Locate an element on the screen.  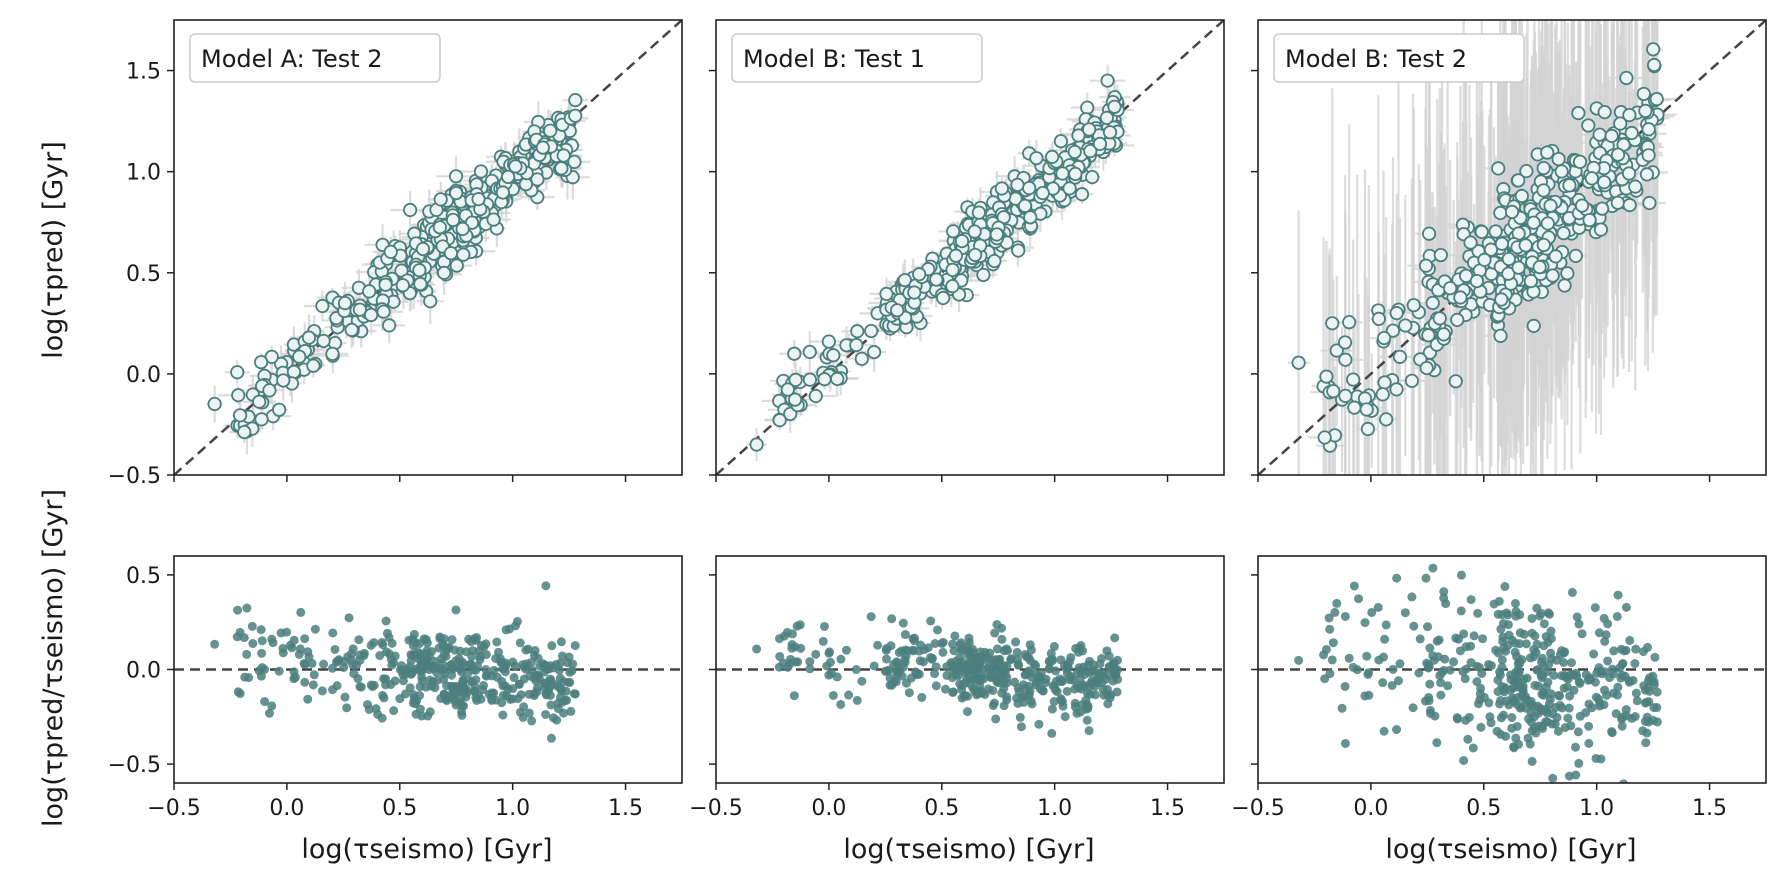
y-tick-label-bottom: −0.5 is located at coordinates (134, 765).